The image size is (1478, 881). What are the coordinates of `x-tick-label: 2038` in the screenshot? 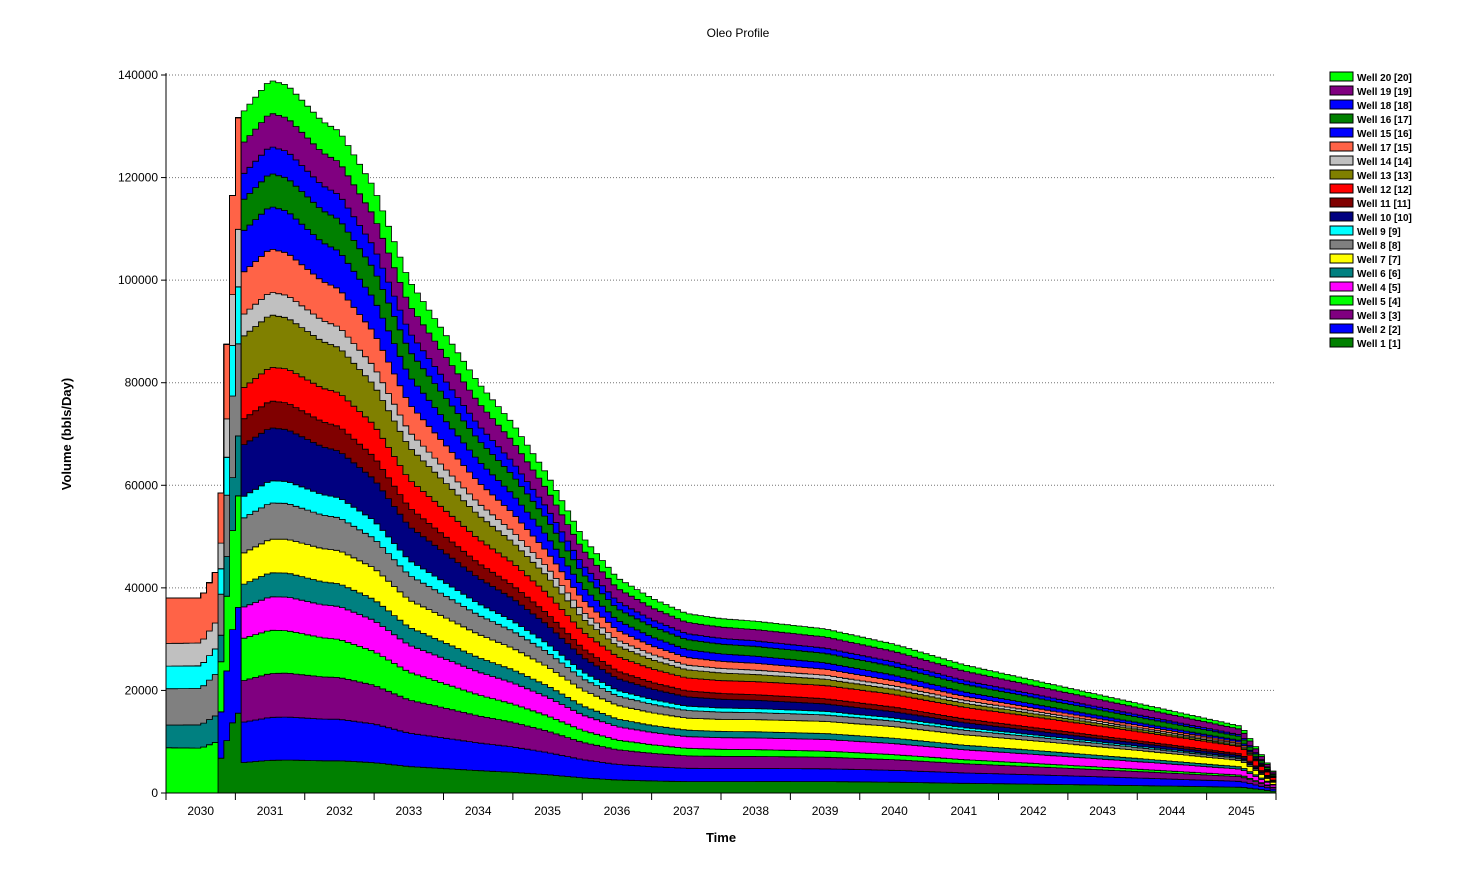 It's located at (755, 811).